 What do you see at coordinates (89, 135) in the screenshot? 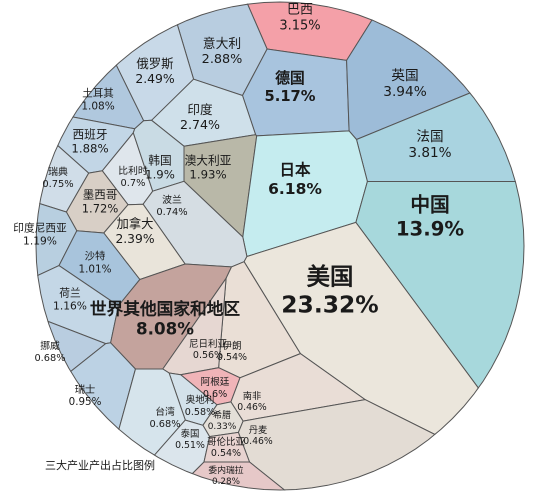
I see `country-label: 西班牙` at bounding box center [89, 135].